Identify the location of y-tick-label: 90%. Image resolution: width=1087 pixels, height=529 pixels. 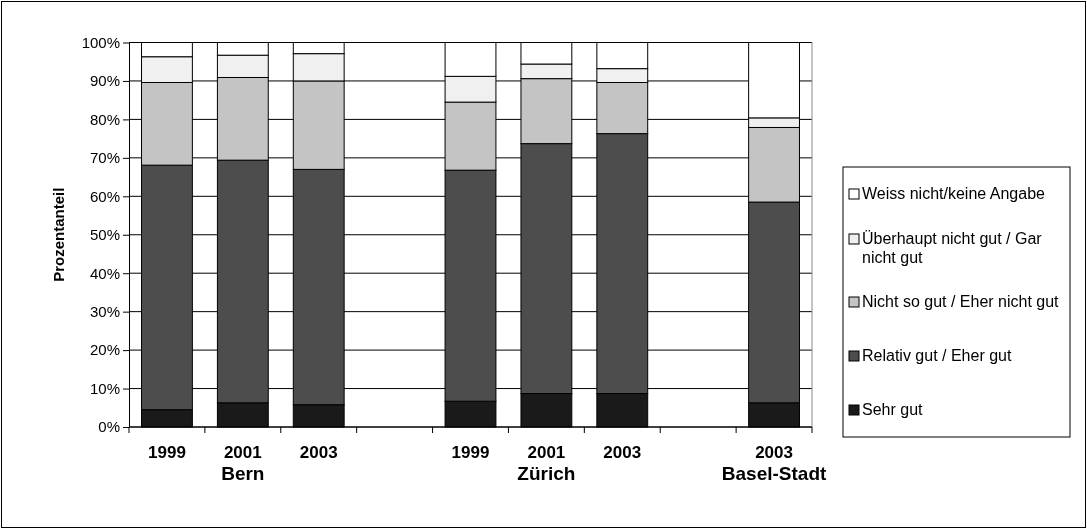
(104, 81).